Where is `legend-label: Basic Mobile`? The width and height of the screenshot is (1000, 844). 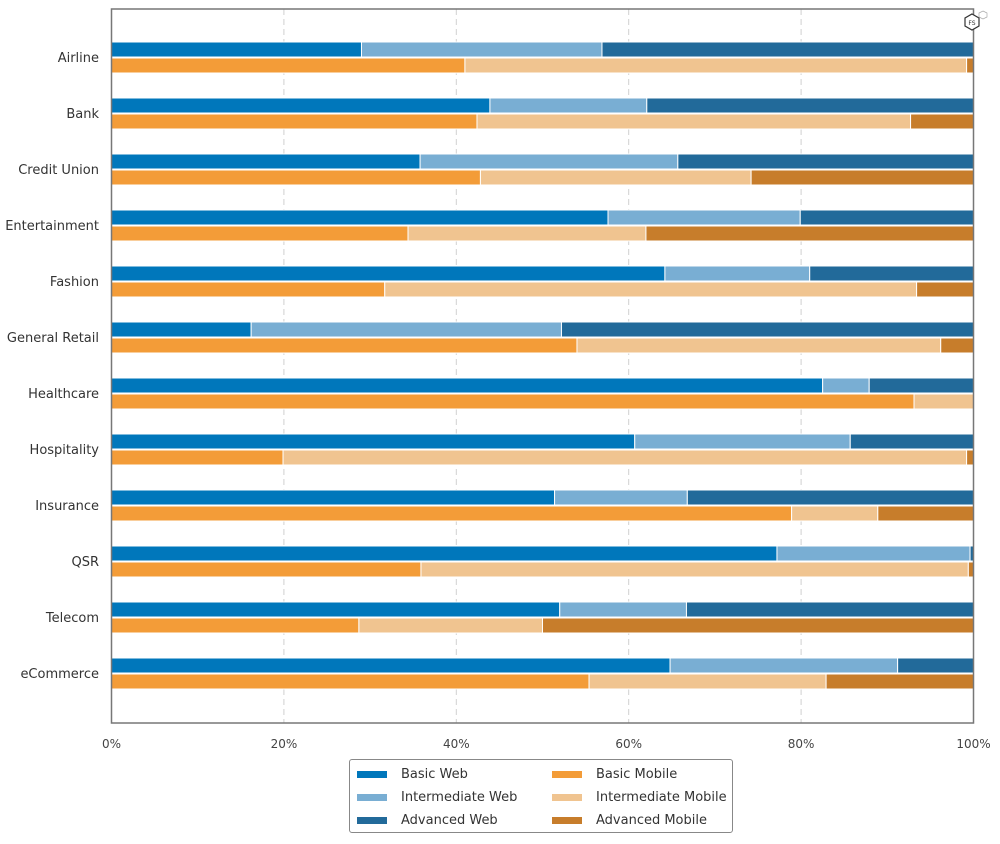
legend-label: Basic Mobile is located at coordinates (637, 774).